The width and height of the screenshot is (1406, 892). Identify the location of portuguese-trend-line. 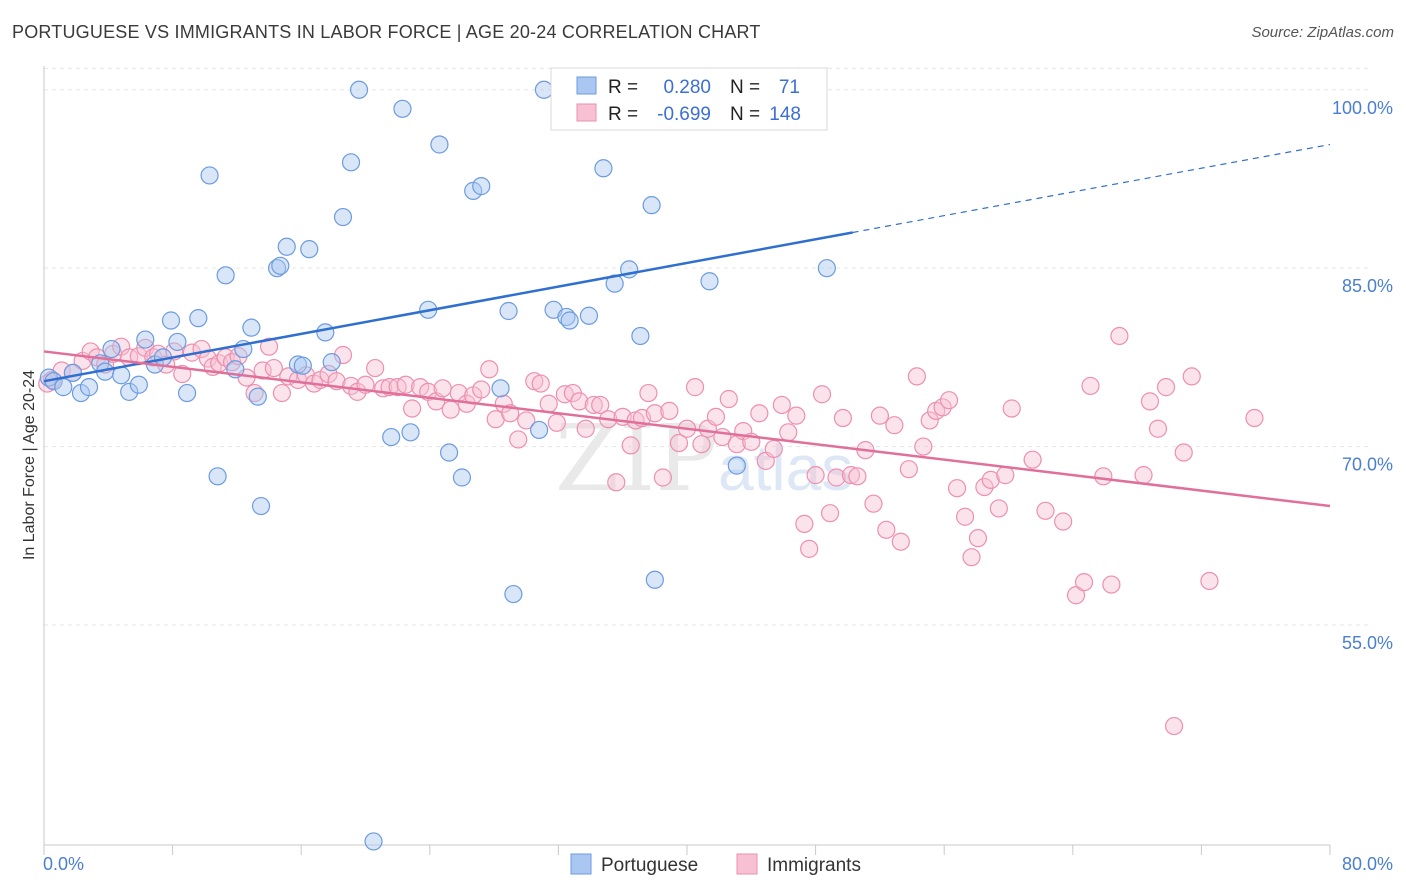
(448, 307).